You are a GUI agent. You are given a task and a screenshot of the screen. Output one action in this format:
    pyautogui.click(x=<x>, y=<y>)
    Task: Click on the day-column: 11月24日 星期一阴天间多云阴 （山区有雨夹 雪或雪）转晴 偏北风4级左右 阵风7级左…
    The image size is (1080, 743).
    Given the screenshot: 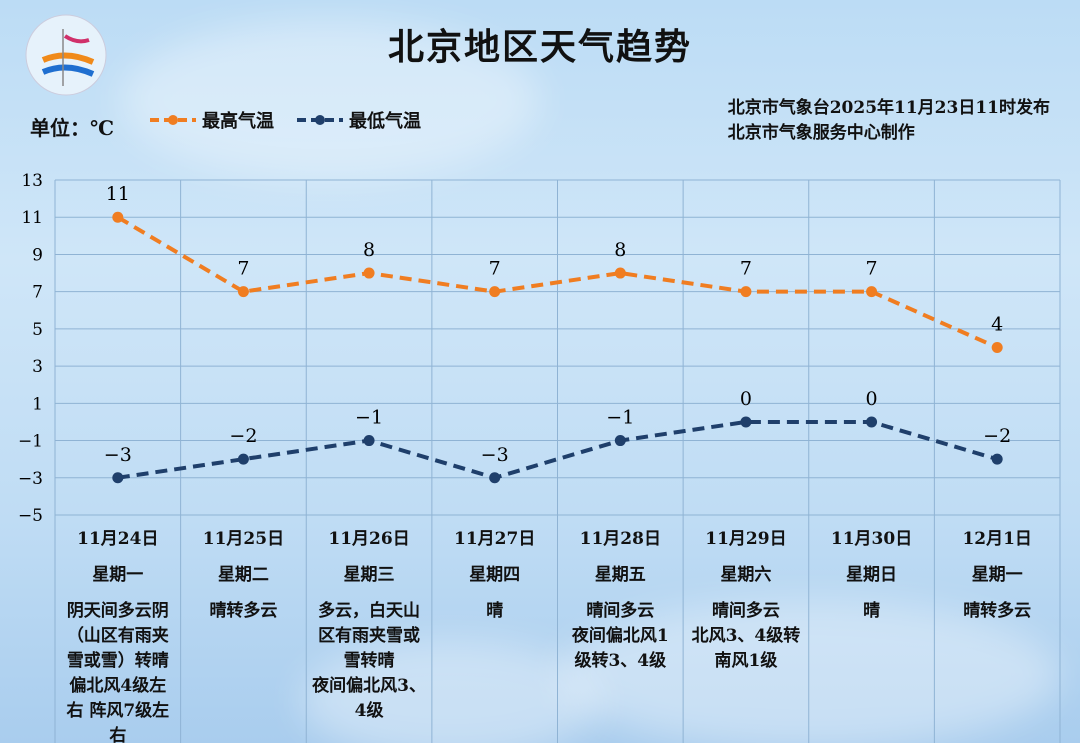 What is the action you would take?
    pyautogui.click(x=118, y=635)
    